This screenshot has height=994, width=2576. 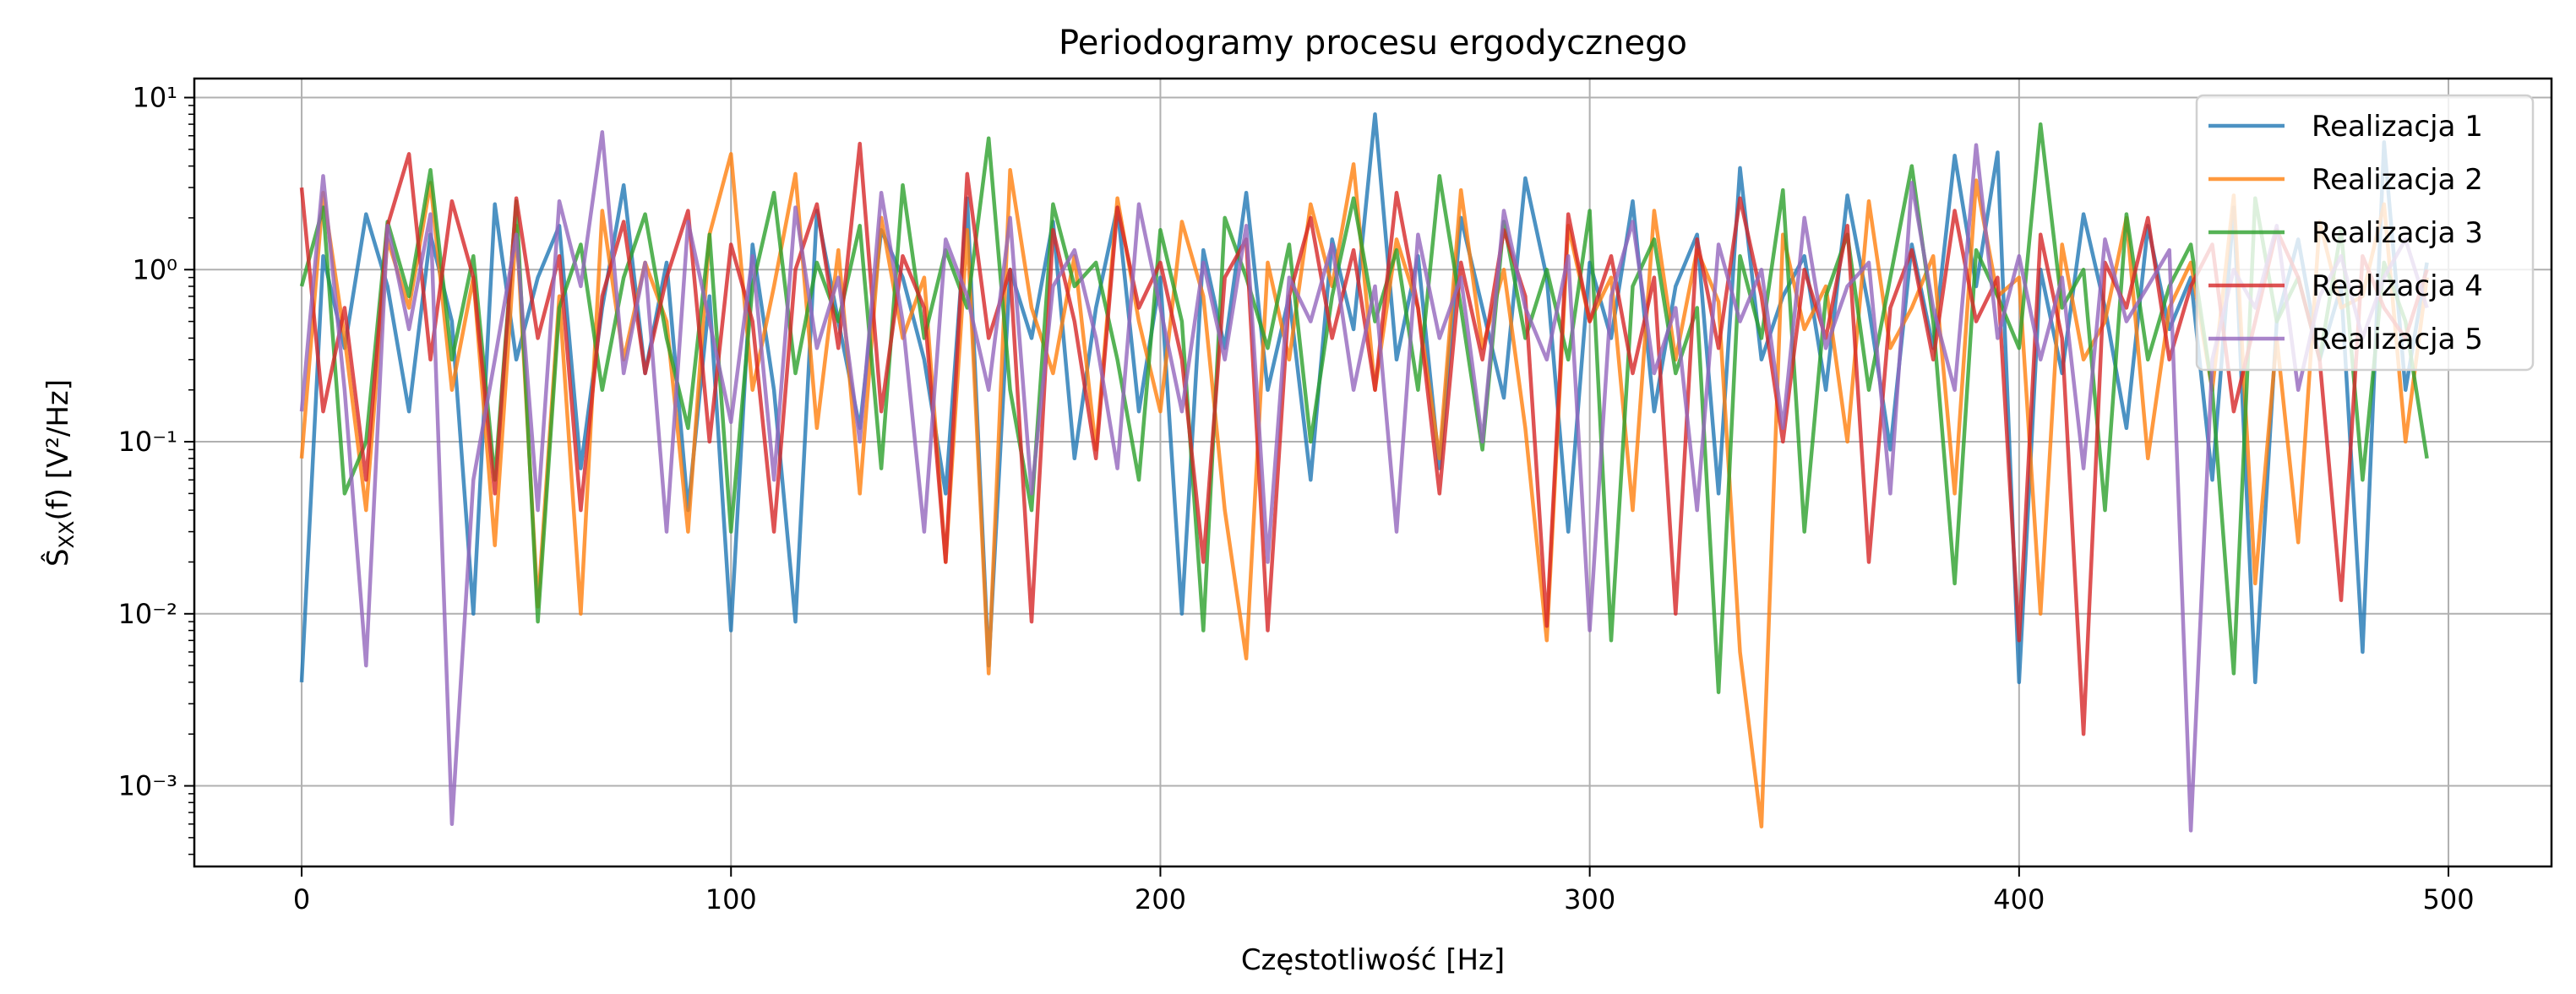 I want to click on x-tick-label: 300, so click(x=1589, y=899).